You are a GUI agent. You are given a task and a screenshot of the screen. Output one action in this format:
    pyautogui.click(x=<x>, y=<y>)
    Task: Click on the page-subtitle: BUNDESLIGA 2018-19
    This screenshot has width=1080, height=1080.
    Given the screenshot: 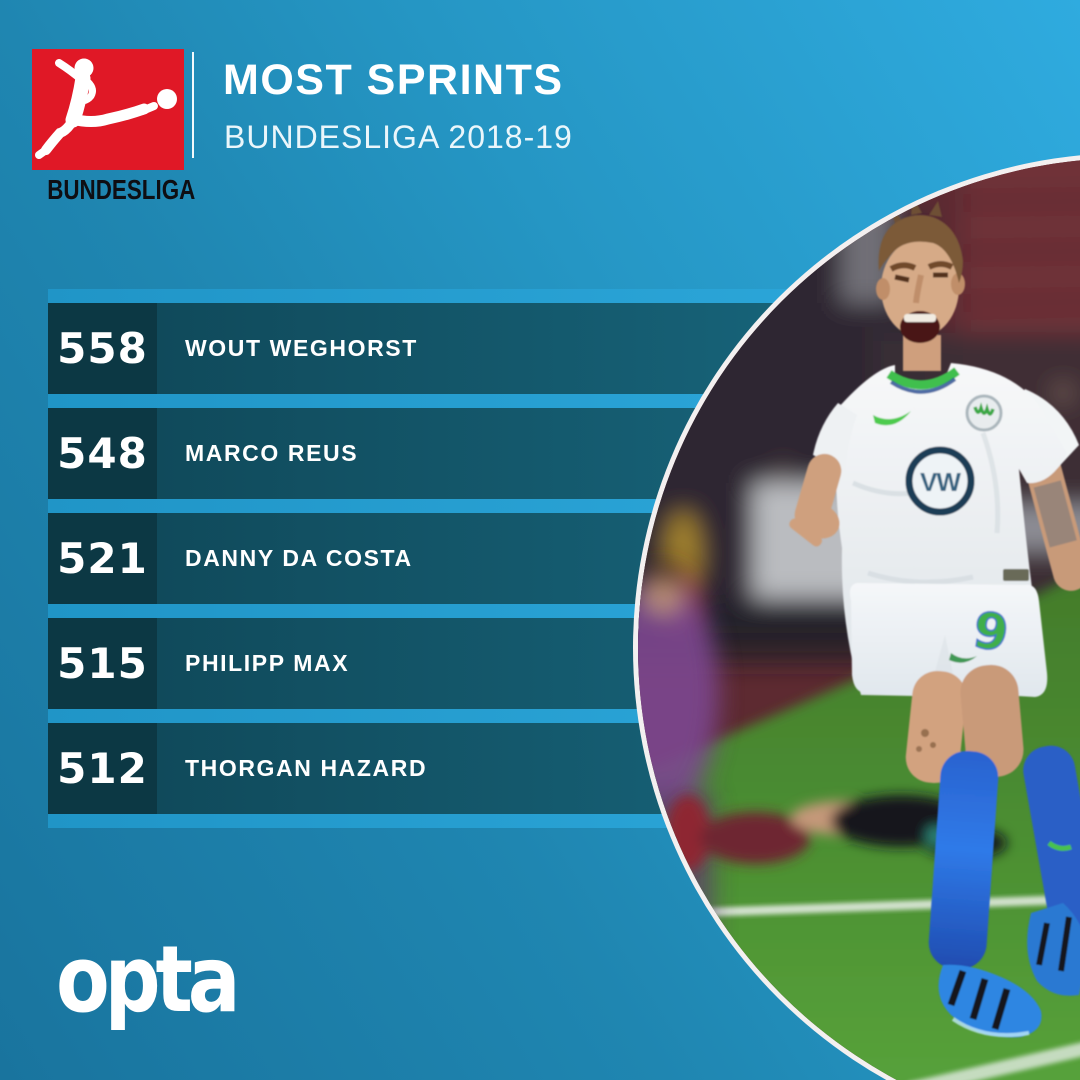 What is the action you would take?
    pyautogui.click(x=398, y=137)
    